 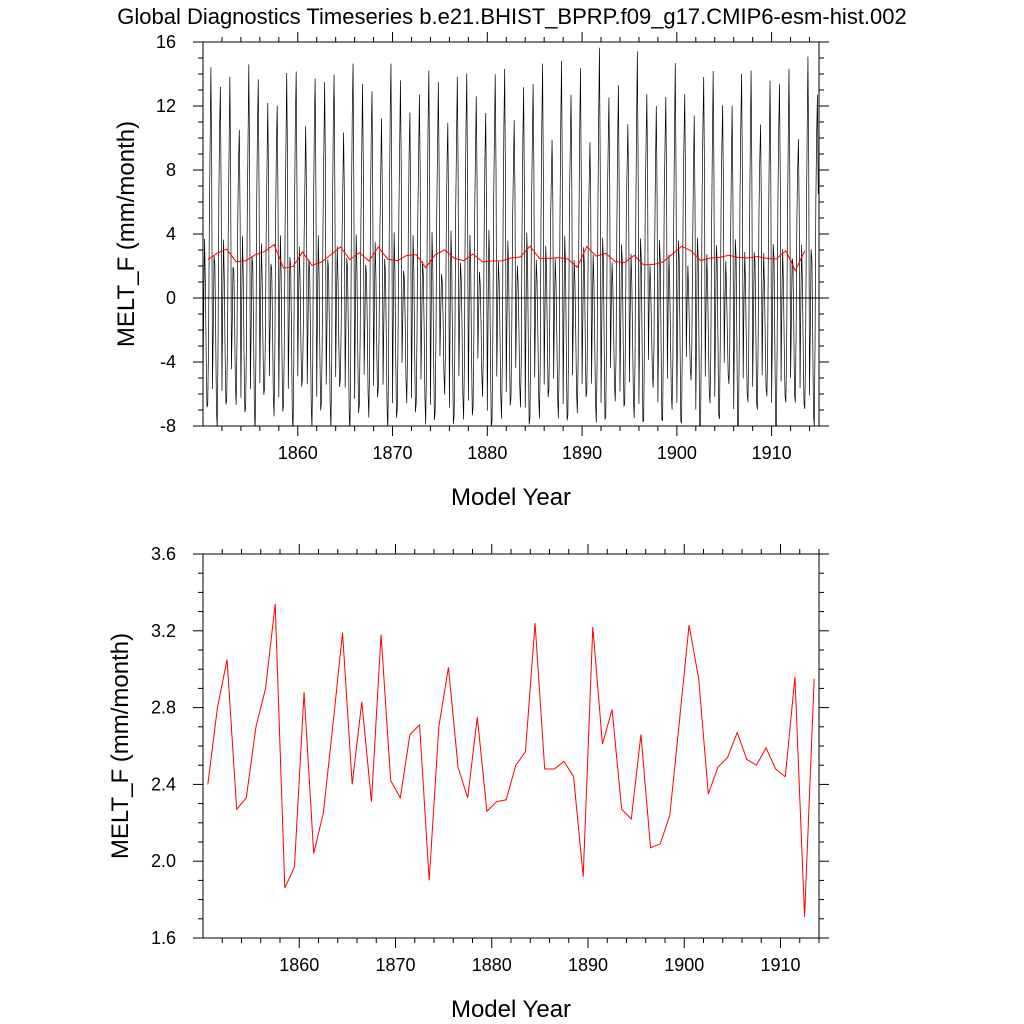 I want to click on bottom-xtick-label: 1860, so click(x=299, y=965).